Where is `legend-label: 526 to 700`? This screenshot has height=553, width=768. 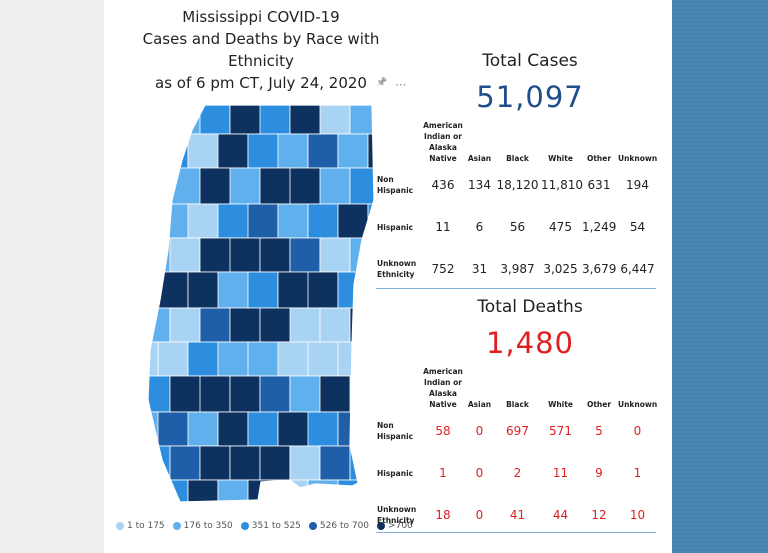
legend-label: 526 to 700 is located at coordinates (344, 526).